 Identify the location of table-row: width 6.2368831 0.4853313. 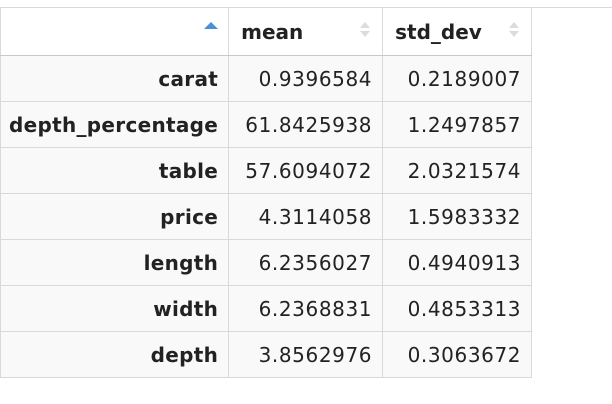
(266, 308).